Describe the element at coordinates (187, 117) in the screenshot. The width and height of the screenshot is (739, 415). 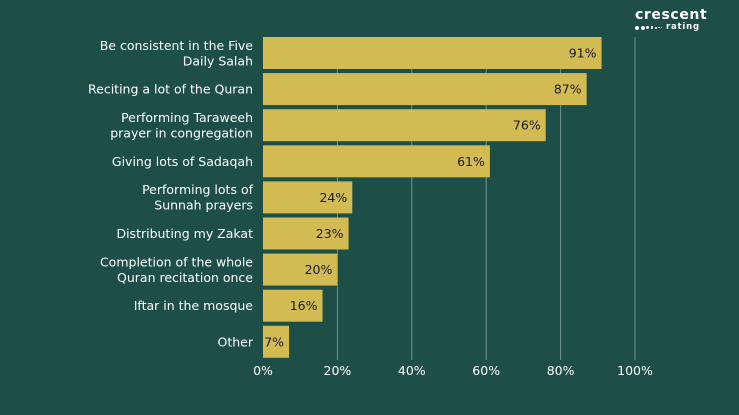
I see `category-label-2-line-0: Performing Taraweeh` at that location.